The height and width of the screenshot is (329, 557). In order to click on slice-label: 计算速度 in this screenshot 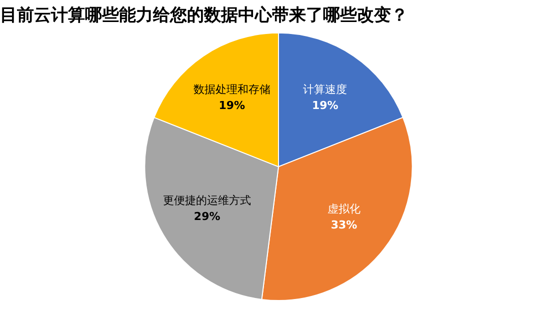, I will do `click(325, 89)`.